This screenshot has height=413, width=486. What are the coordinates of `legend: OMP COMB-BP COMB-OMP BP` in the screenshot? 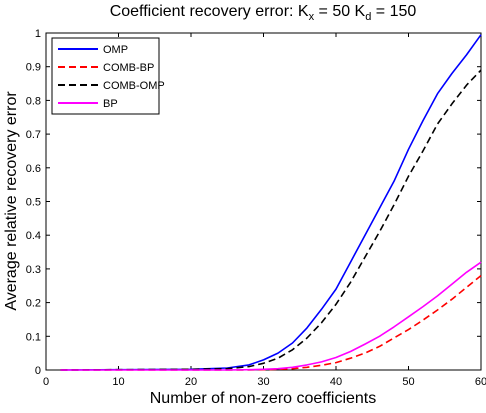 It's located at (108, 76).